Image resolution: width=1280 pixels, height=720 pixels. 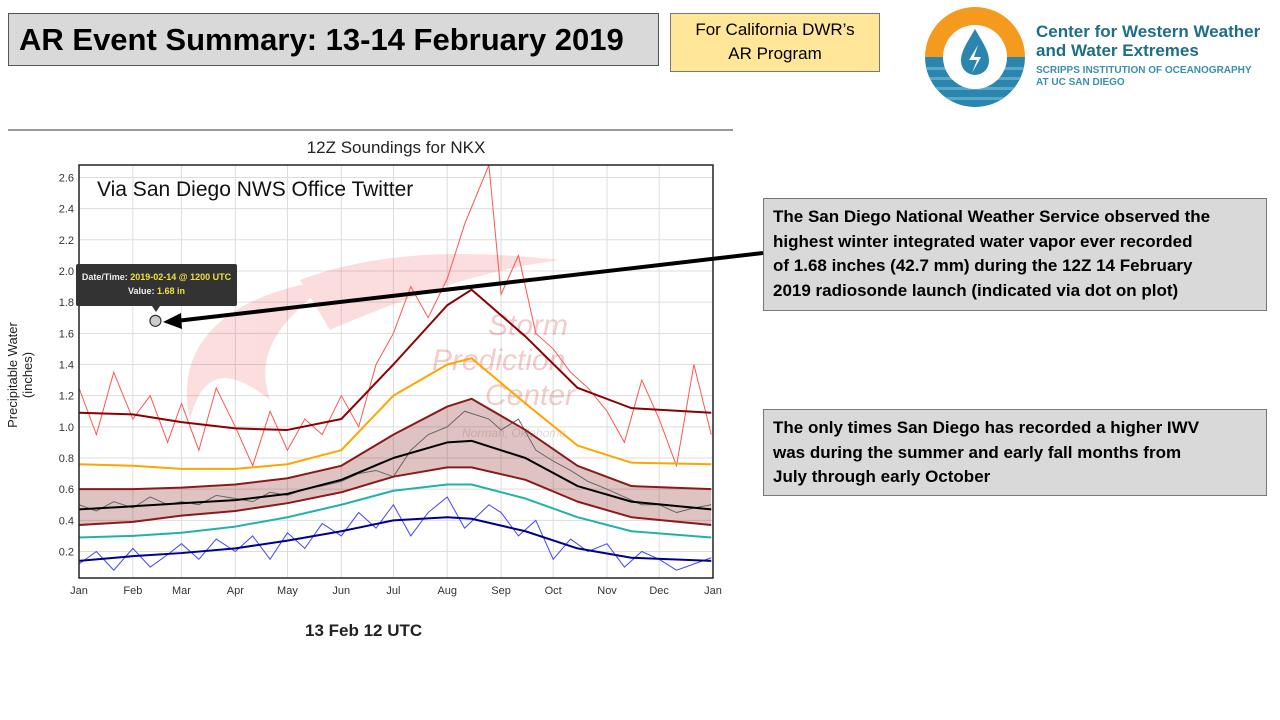 I want to click on daily-series-line, so click(x=395, y=533).